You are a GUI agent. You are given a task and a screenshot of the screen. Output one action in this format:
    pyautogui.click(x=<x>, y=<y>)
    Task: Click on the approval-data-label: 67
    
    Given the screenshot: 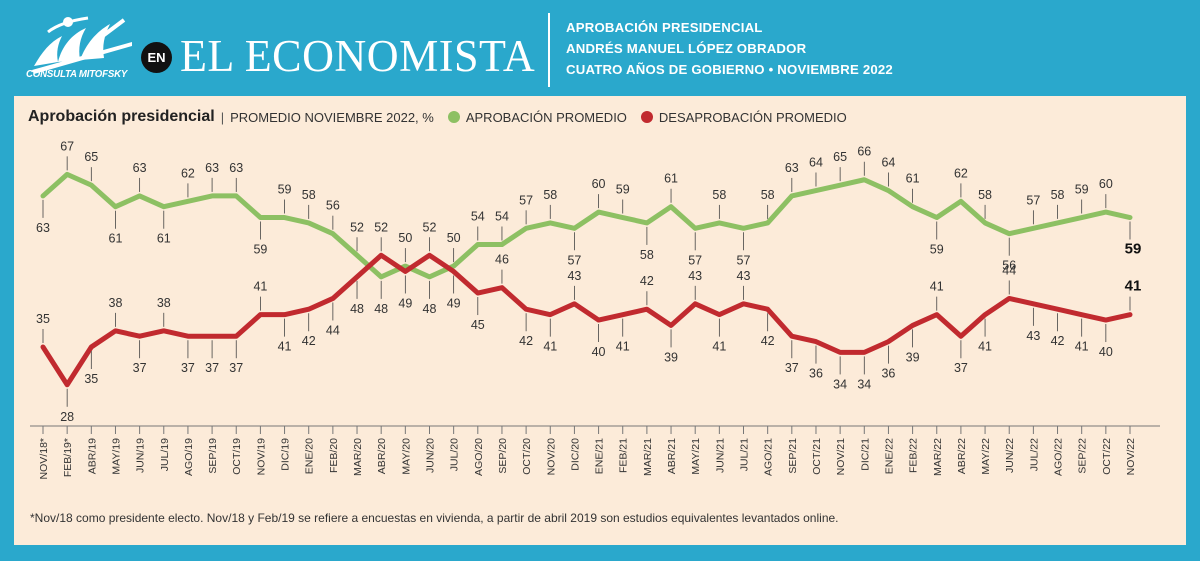 What is the action you would take?
    pyautogui.click(x=67, y=146)
    